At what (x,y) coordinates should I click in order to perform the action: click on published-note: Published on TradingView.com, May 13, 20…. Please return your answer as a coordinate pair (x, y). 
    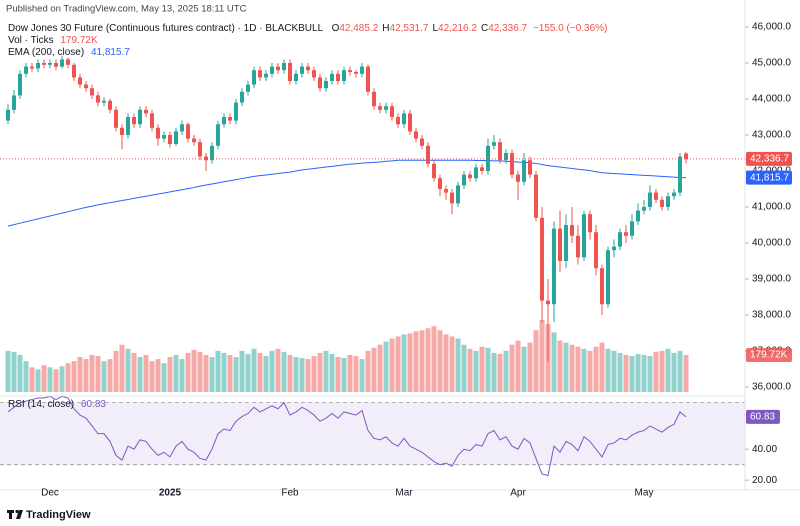
    Looking at the image, I should click on (126, 9).